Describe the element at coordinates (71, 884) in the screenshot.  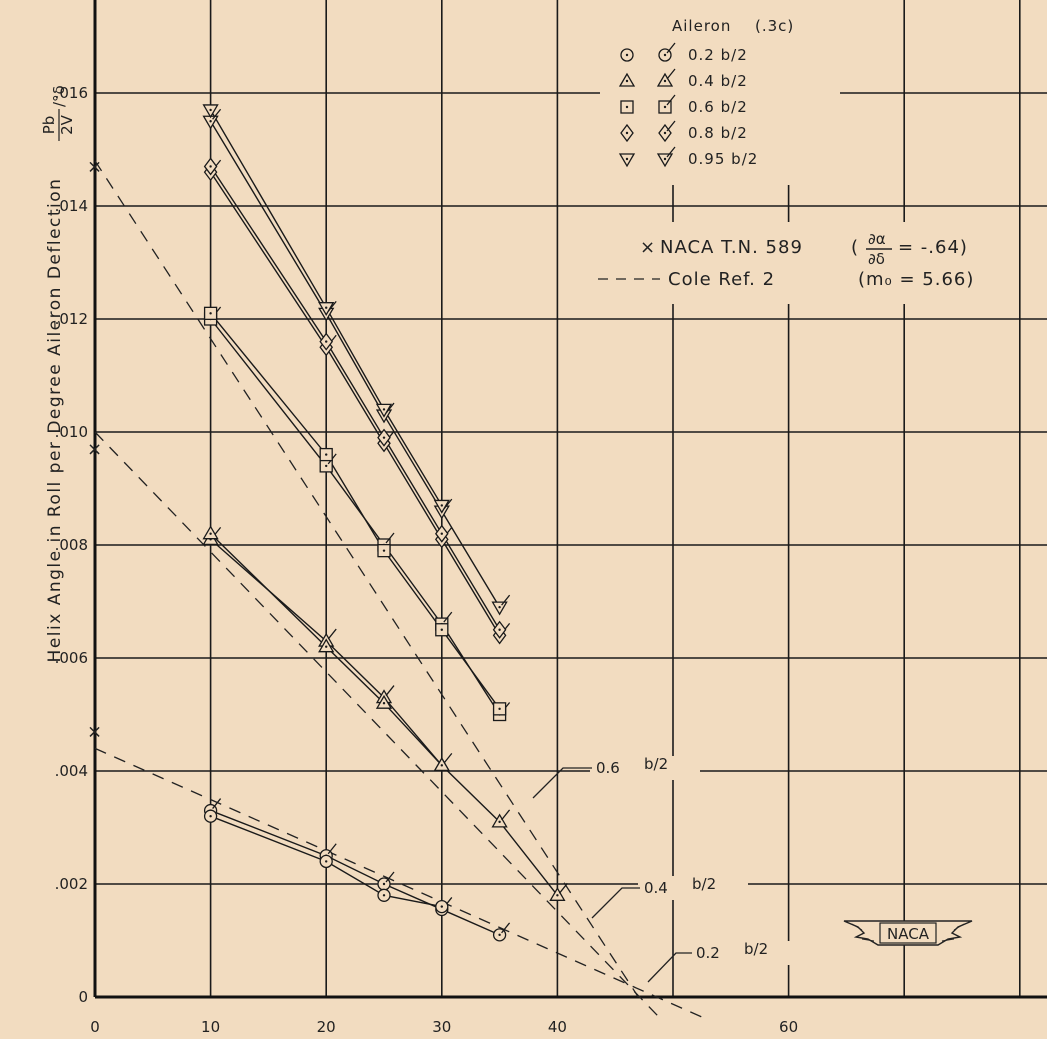
I see `y-tick-label: .002` at that location.